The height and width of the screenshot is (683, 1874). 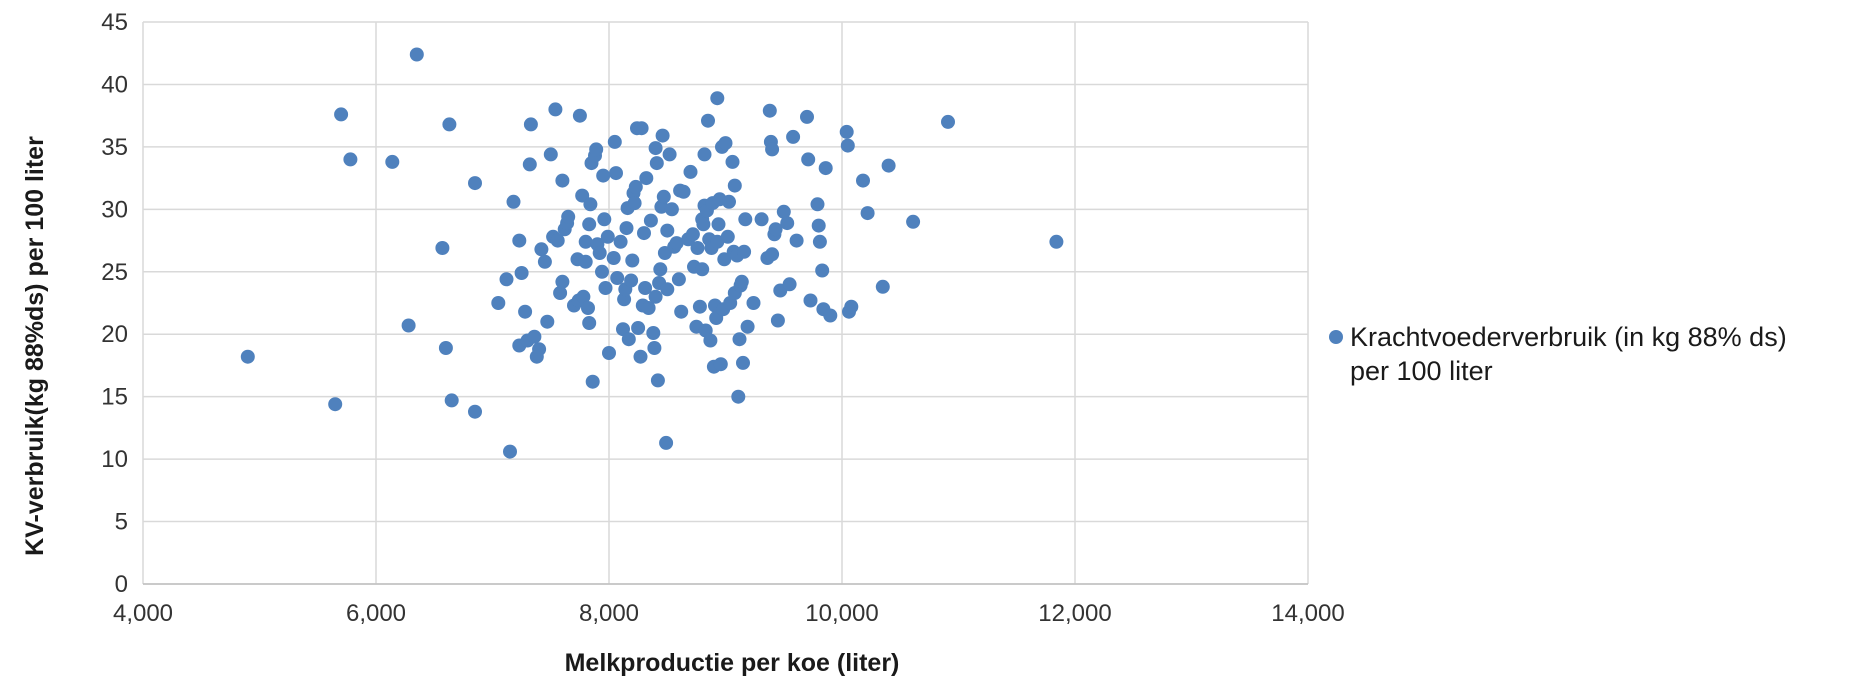 I want to click on legend-label-line-2: per 100 liter, so click(x=1421, y=371).